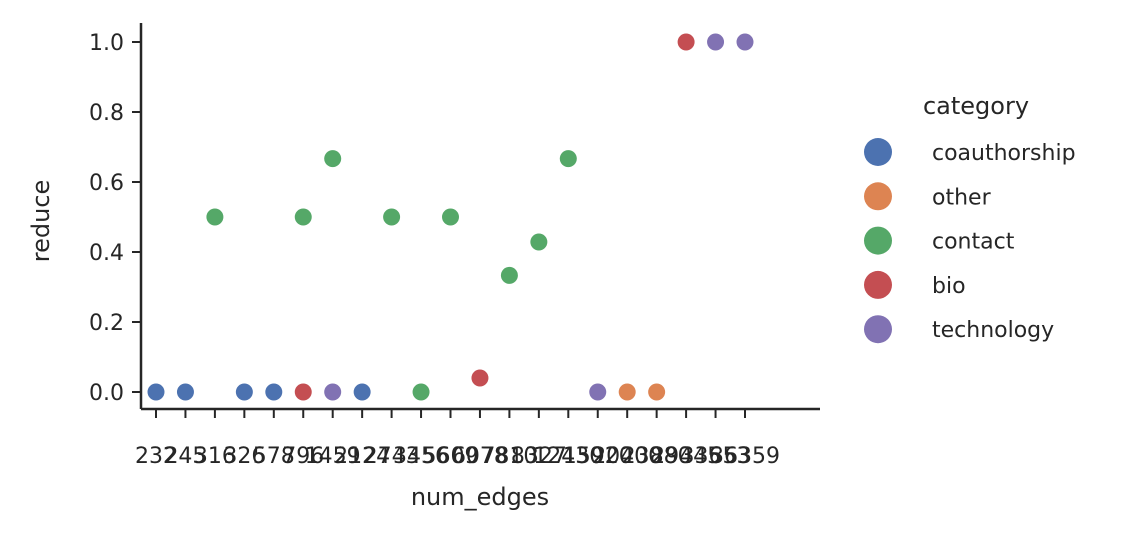 The height and width of the screenshot is (537, 1144). What do you see at coordinates (362, 456) in the screenshot?
I see `x-tick-label: 2124` at bounding box center [362, 456].